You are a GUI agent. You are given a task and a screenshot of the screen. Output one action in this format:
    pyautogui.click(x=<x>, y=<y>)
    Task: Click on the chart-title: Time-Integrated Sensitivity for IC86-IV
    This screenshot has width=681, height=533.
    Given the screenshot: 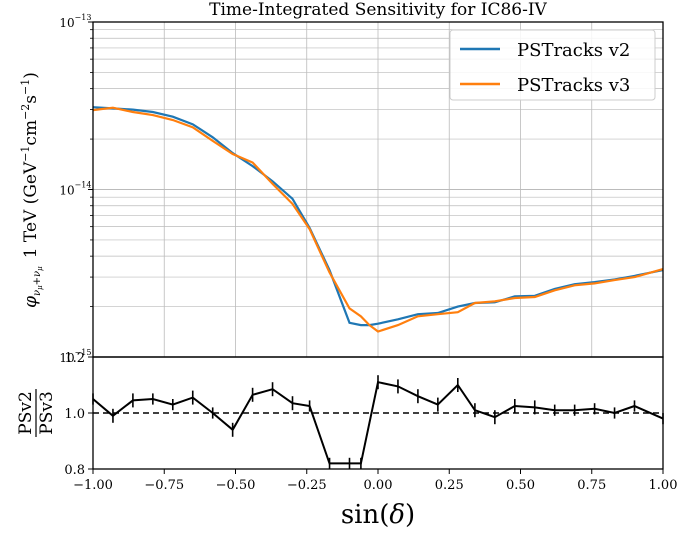 What is the action you would take?
    pyautogui.click(x=378, y=10)
    